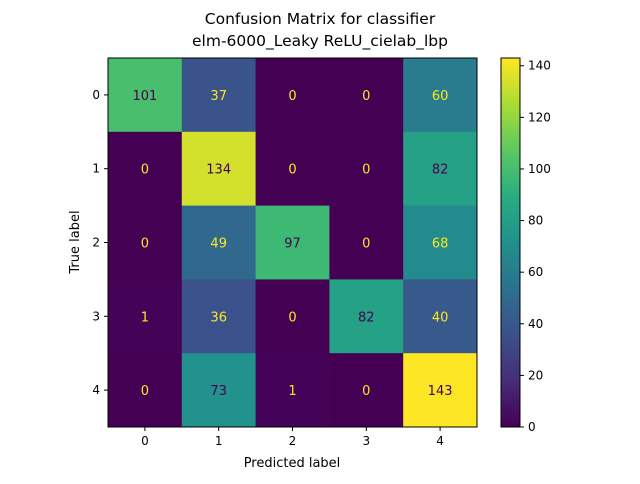  I want to click on cell-value-label: 37, so click(218, 96).